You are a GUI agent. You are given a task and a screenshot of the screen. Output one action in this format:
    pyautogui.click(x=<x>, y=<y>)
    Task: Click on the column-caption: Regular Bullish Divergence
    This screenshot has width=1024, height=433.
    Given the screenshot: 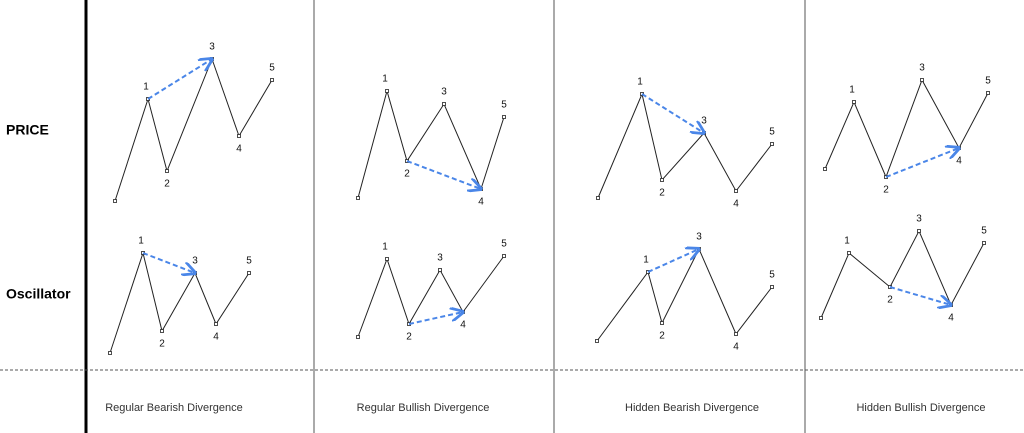 What is the action you would take?
    pyautogui.click(x=423, y=408)
    